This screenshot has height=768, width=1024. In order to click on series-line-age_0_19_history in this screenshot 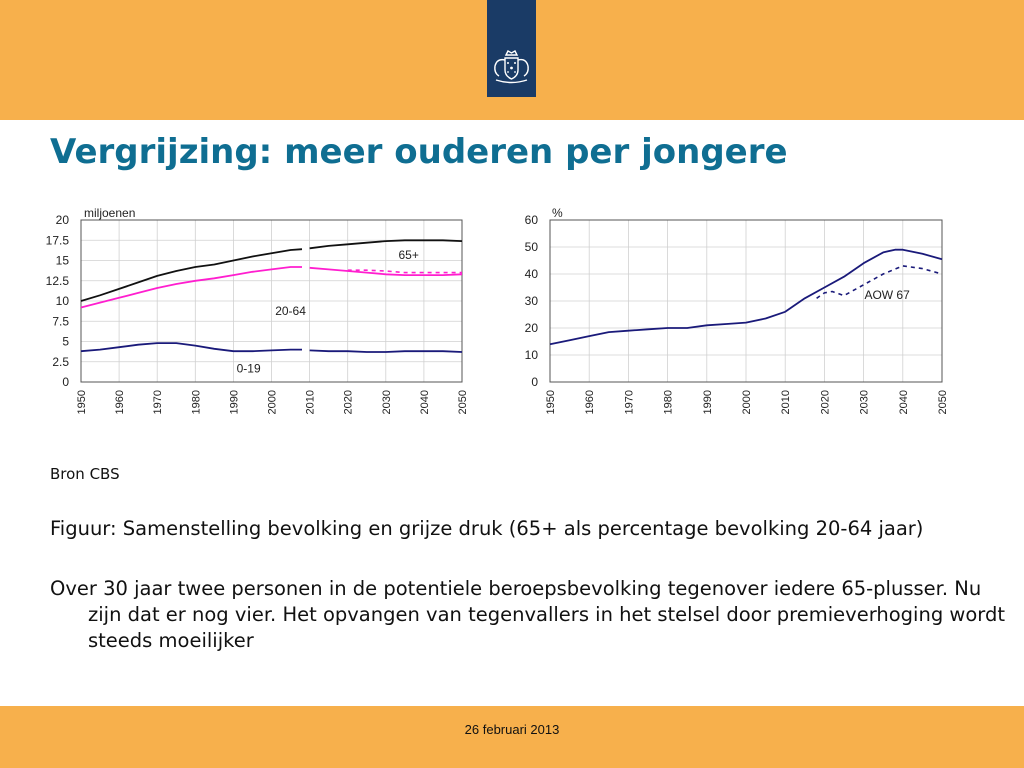, I will do `click(191, 347)`.